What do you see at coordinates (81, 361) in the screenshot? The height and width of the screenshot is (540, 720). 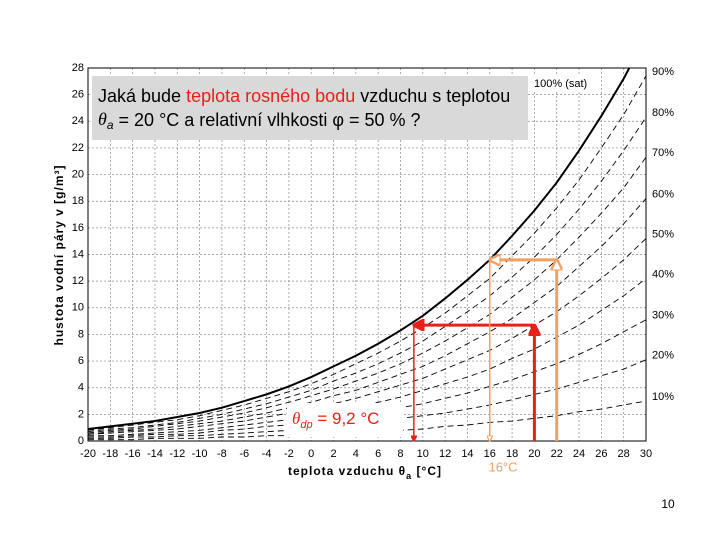 I see `y-tick-label: 6` at bounding box center [81, 361].